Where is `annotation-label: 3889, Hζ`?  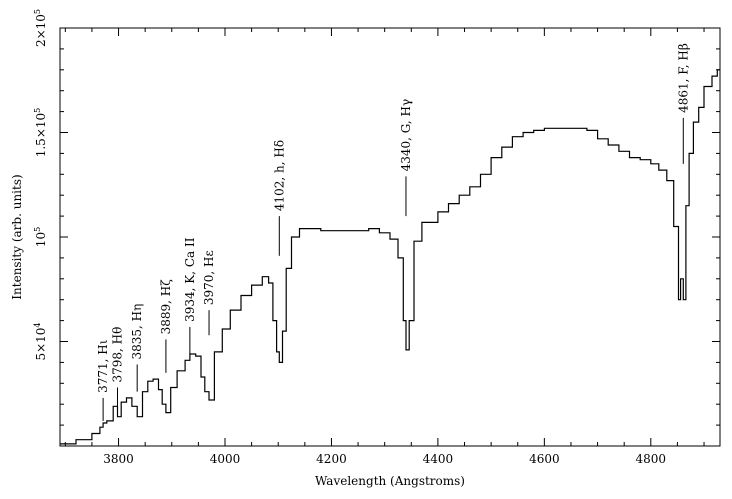 annotation-label: 3889, Hζ is located at coordinates (166, 307).